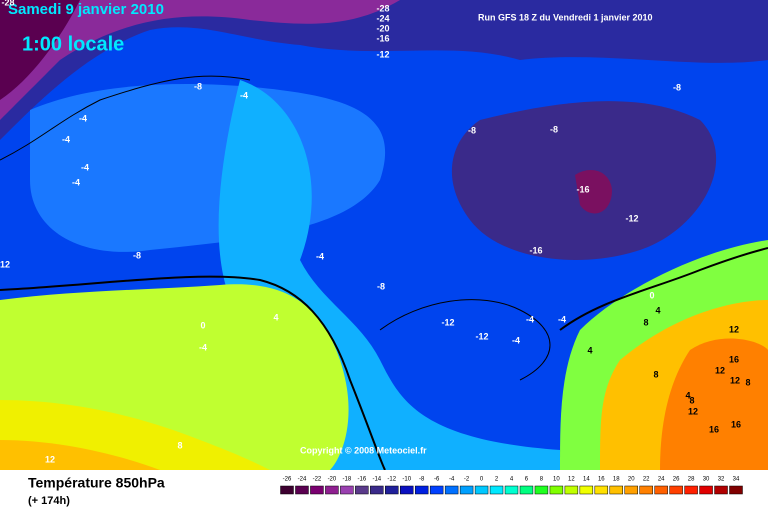 This screenshot has height=517, width=768. Describe the element at coordinates (556, 480) in the screenshot. I see `scale-label: 10` at that location.